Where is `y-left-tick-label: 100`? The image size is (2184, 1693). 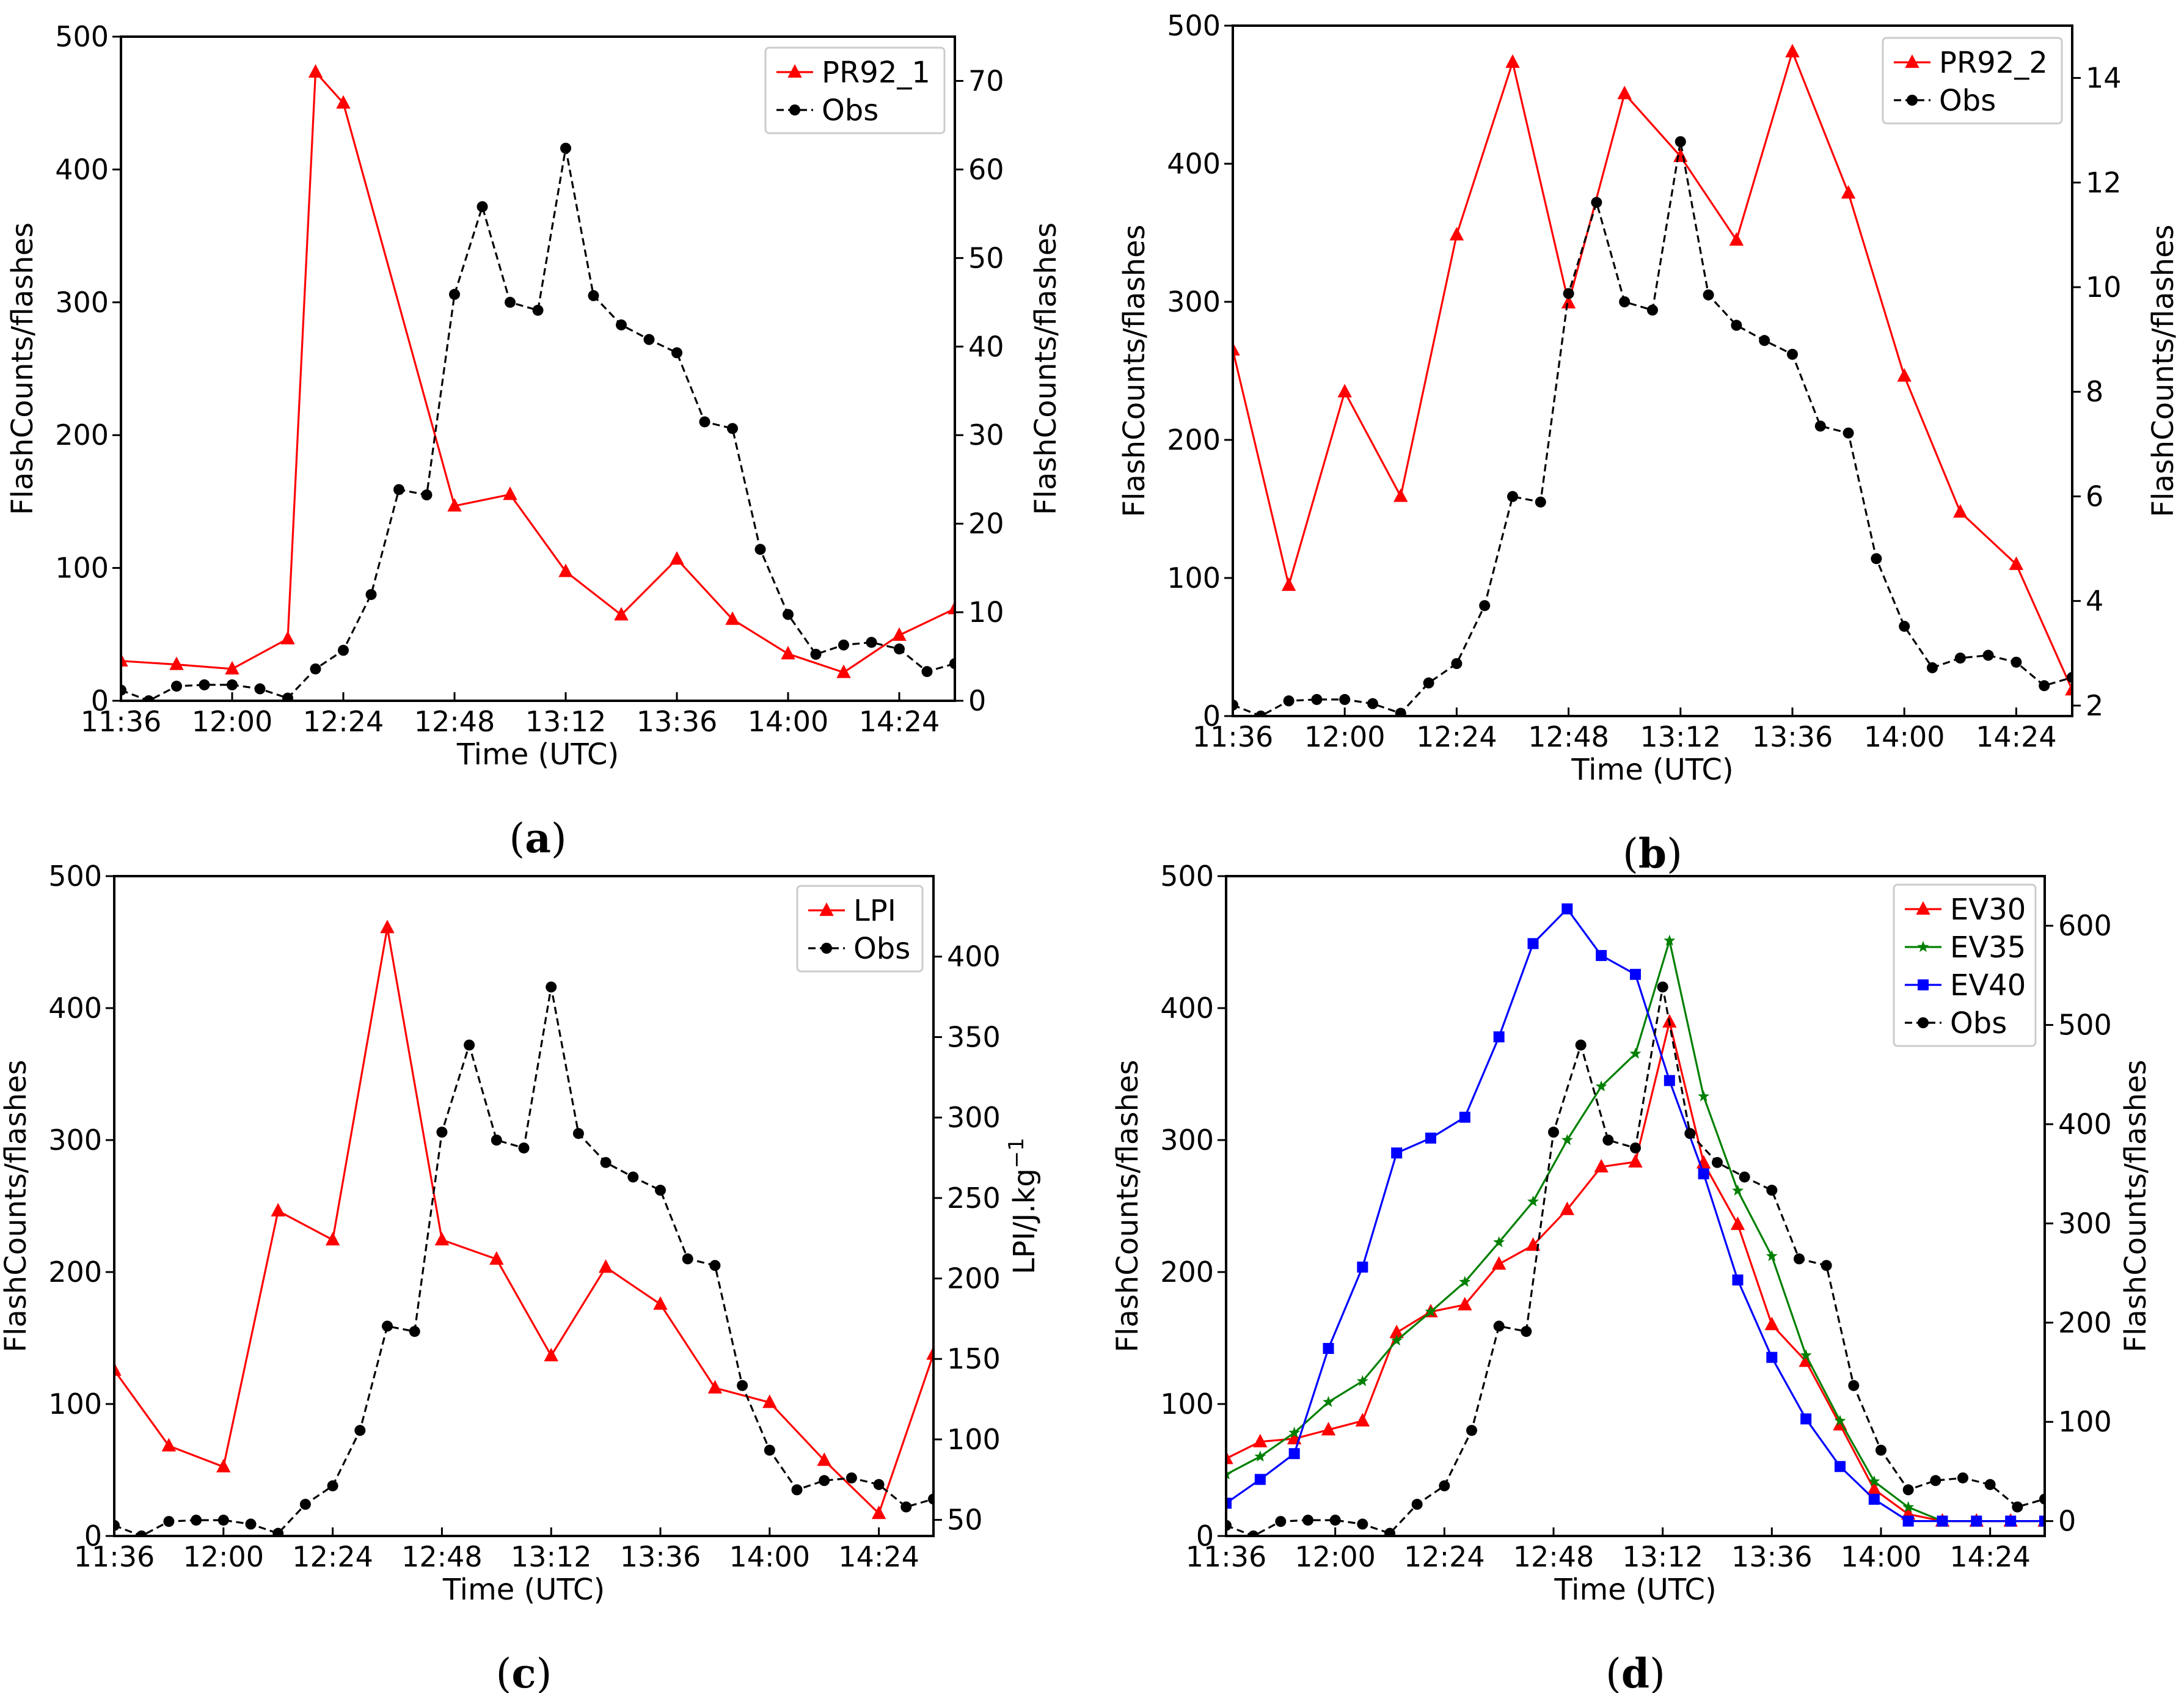 y-left-tick-label: 100 is located at coordinates (1194, 577).